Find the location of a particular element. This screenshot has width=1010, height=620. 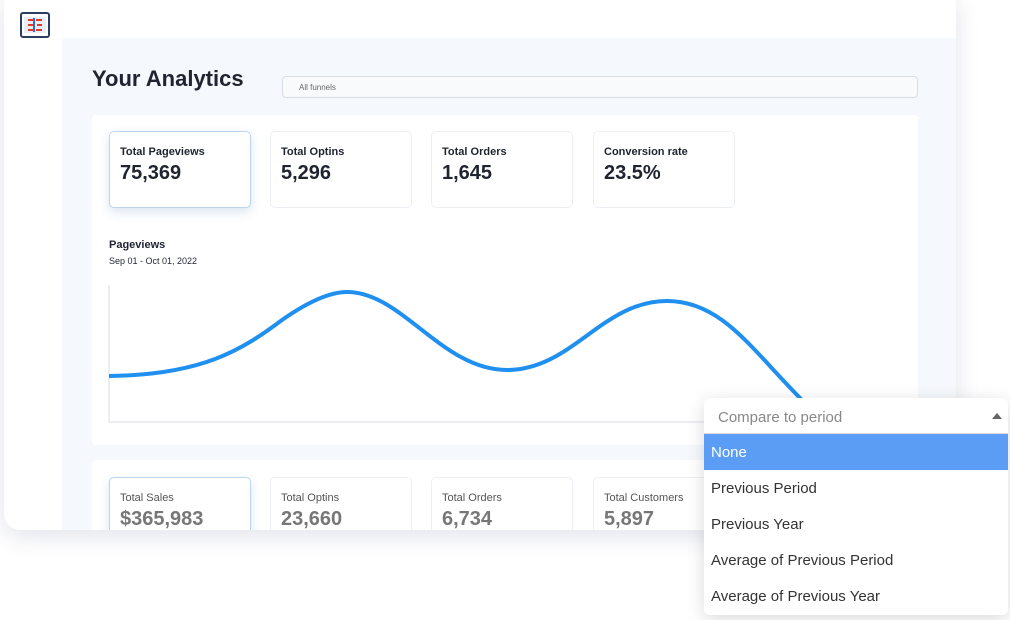

stat-card: Conversion rate 23.5% is located at coordinates (664, 169).